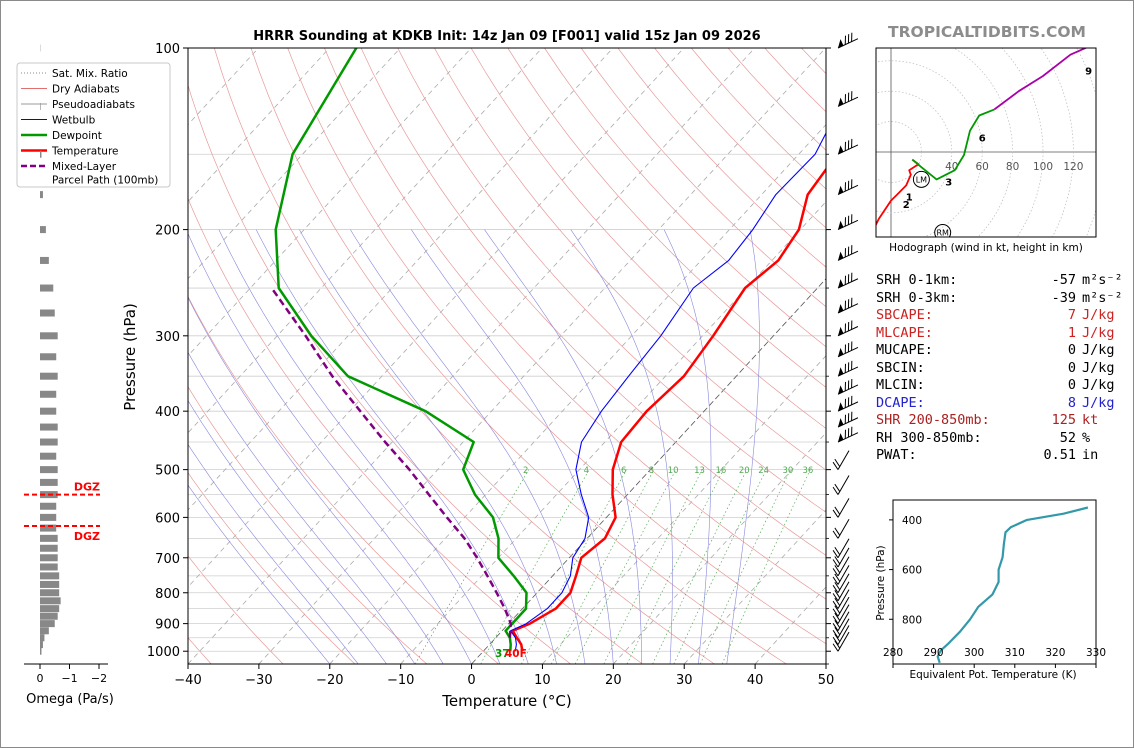 The image size is (1134, 748). I want to click on omega-panel: 0 −1 −2 DGZ DGZ, so click(66, 364).